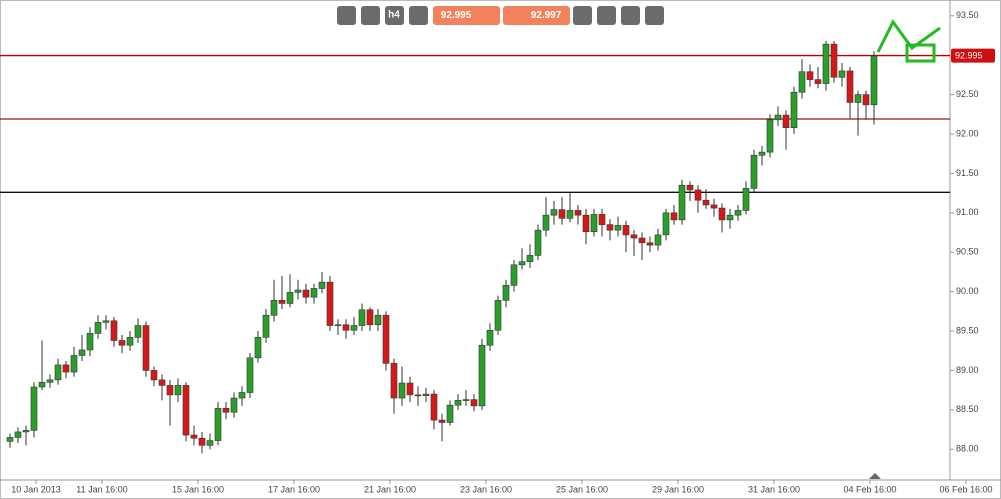 The image size is (1001, 499). What do you see at coordinates (967, 94) in the screenshot?
I see `y-tick-label: 92.50` at bounding box center [967, 94].